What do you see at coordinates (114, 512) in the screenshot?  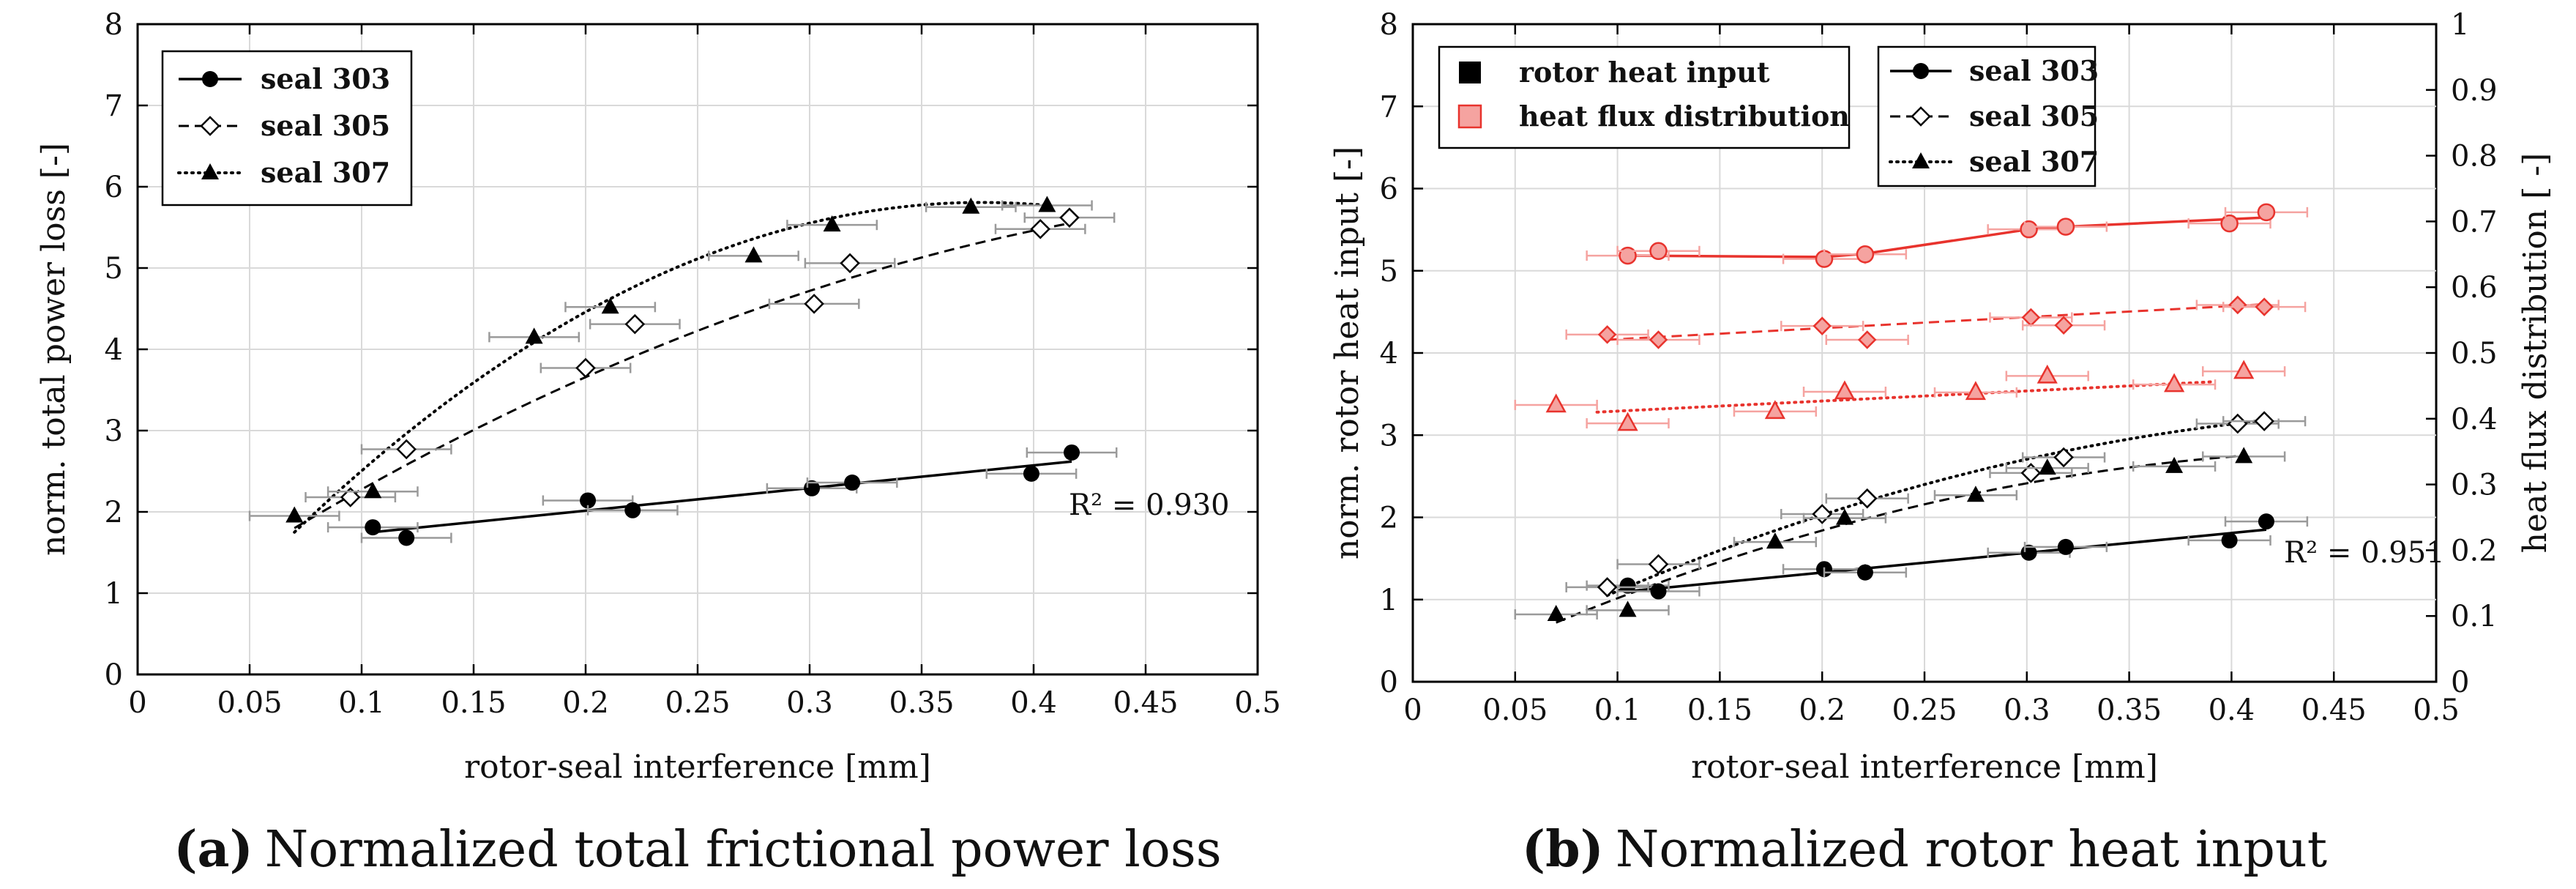 I see `y-tick-label: 2` at bounding box center [114, 512].